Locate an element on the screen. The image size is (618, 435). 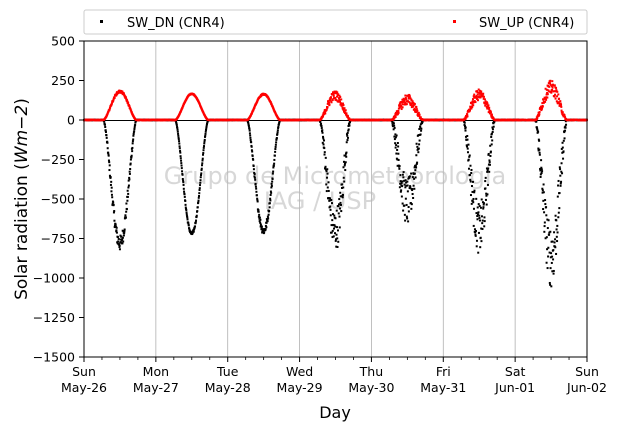
legend-label-sw-dn: SW_DN (CNR4) is located at coordinates (176, 23).